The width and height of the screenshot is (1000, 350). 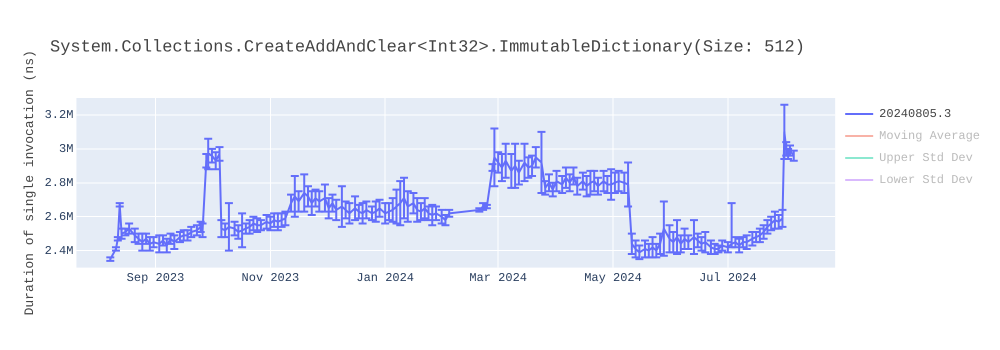 What do you see at coordinates (926, 180) in the screenshot?
I see `legend-label: Lower Std Dev` at bounding box center [926, 180].